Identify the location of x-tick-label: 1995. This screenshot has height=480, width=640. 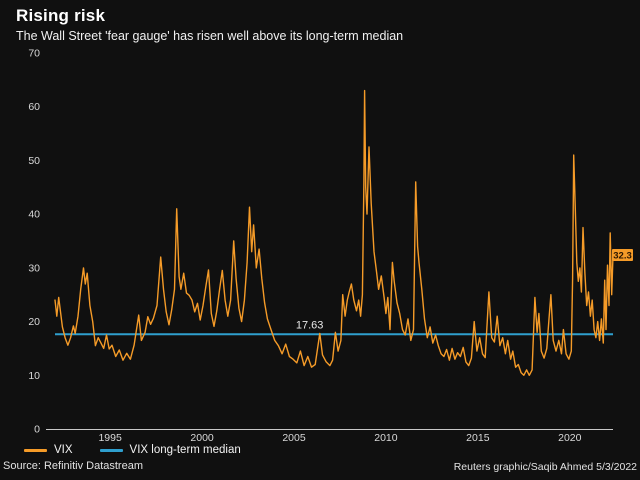
(110, 438).